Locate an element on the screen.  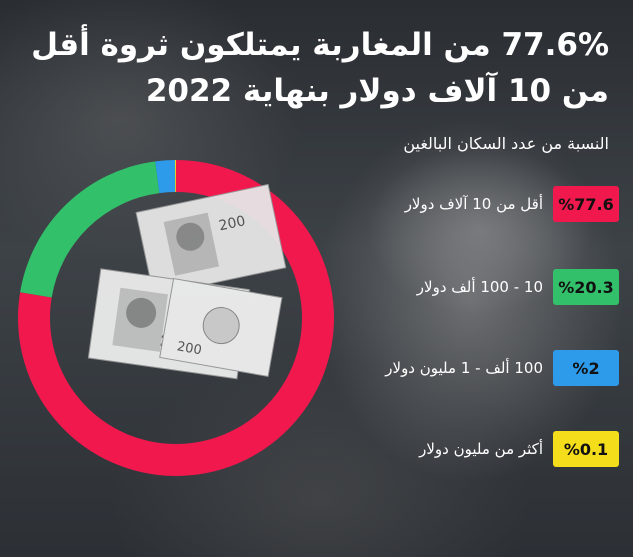
legend-item: %20.3 10 - 100 ألف دولار is located at coordinates (518, 287).